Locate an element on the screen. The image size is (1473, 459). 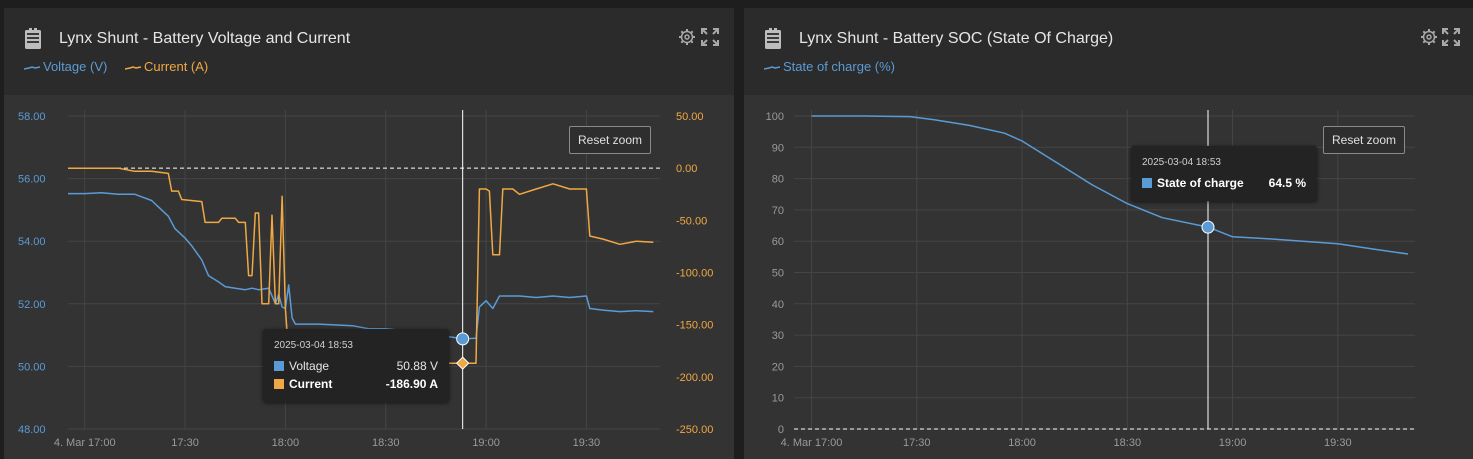
legend-item-soc: State of charge (%) is located at coordinates (829, 66).